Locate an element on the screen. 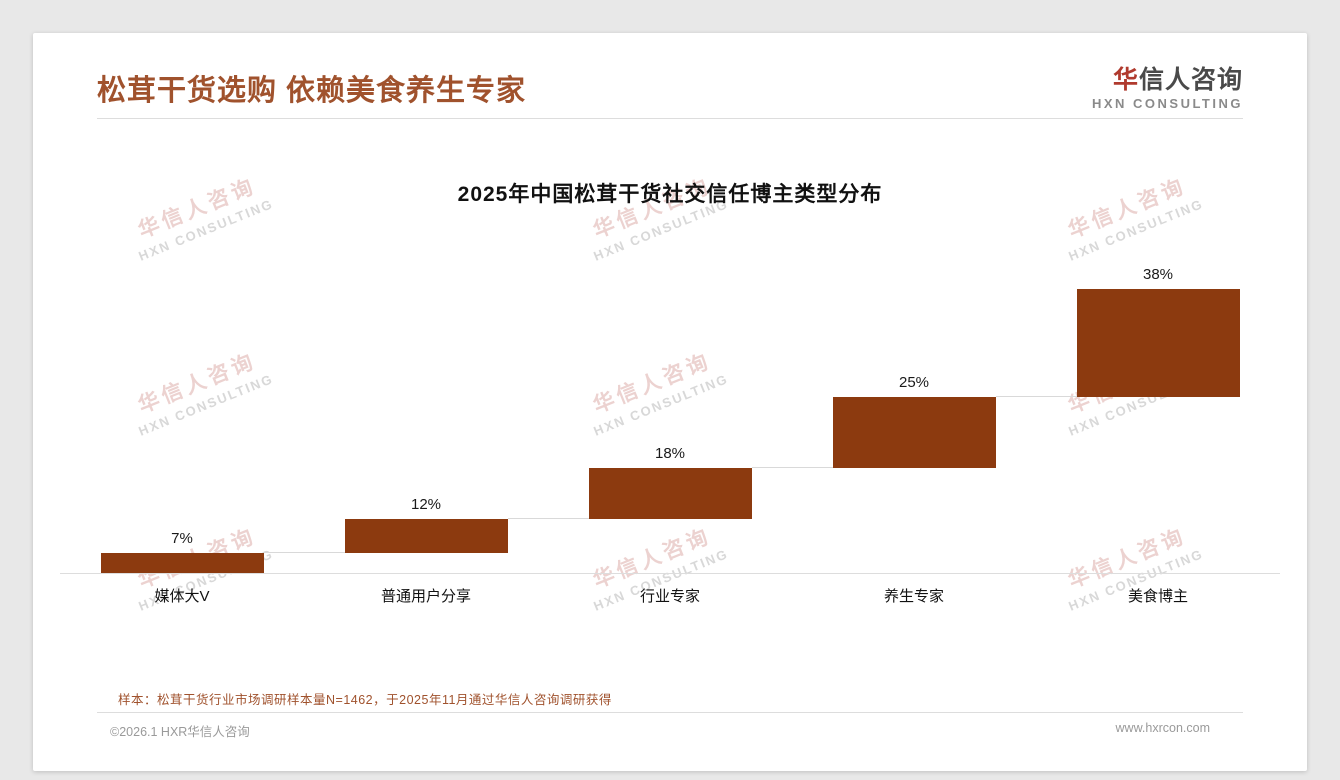 Image resolution: width=1340 pixels, height=780 pixels. bar-value-label: 18% is located at coordinates (670, 453).